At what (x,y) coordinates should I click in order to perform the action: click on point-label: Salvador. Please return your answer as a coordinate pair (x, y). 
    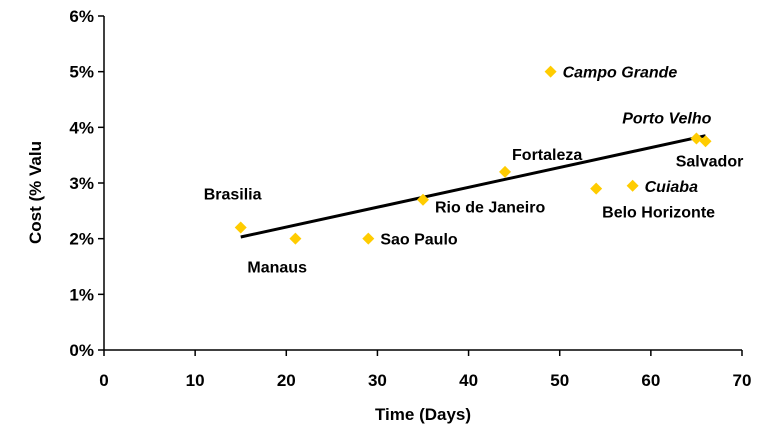
    Looking at the image, I should click on (710, 161).